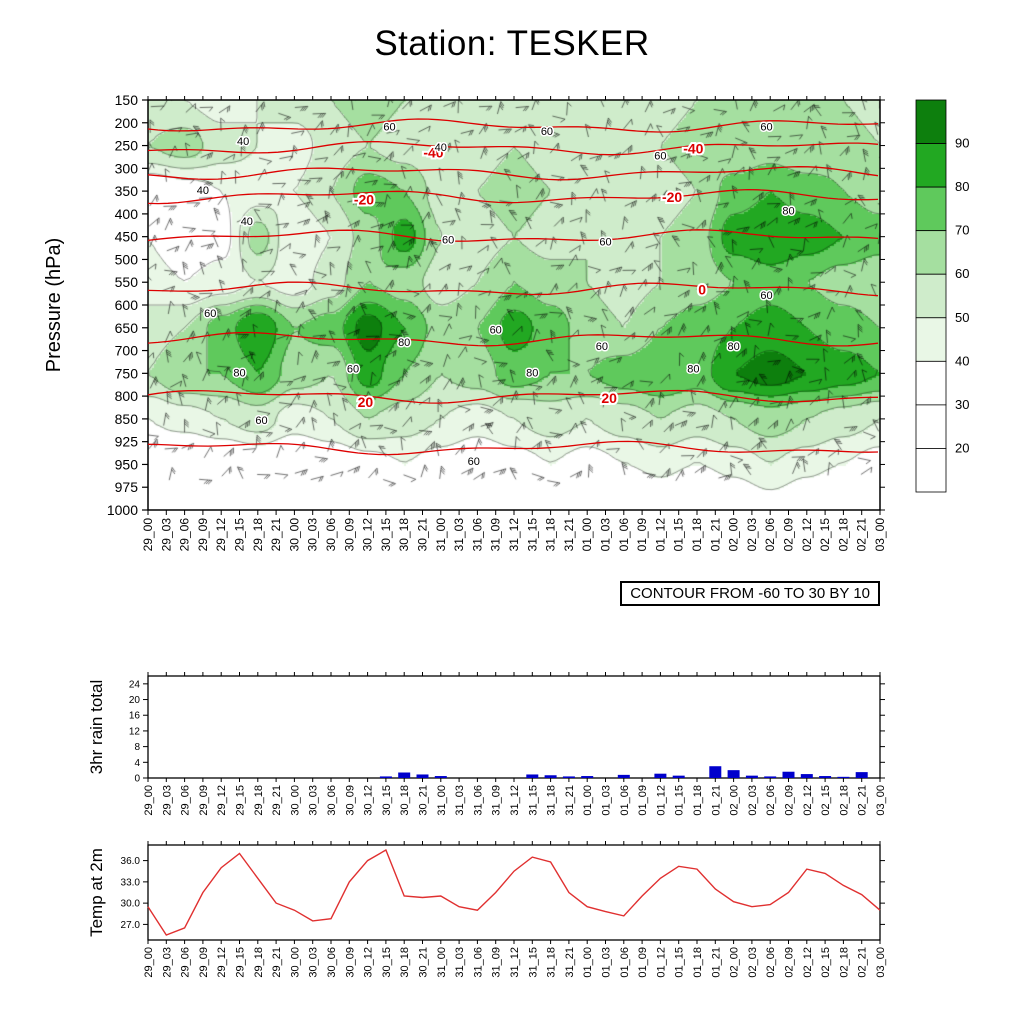  What do you see at coordinates (127, 146) in the screenshot?
I see `pressure-tick-label: 250` at bounding box center [127, 146].